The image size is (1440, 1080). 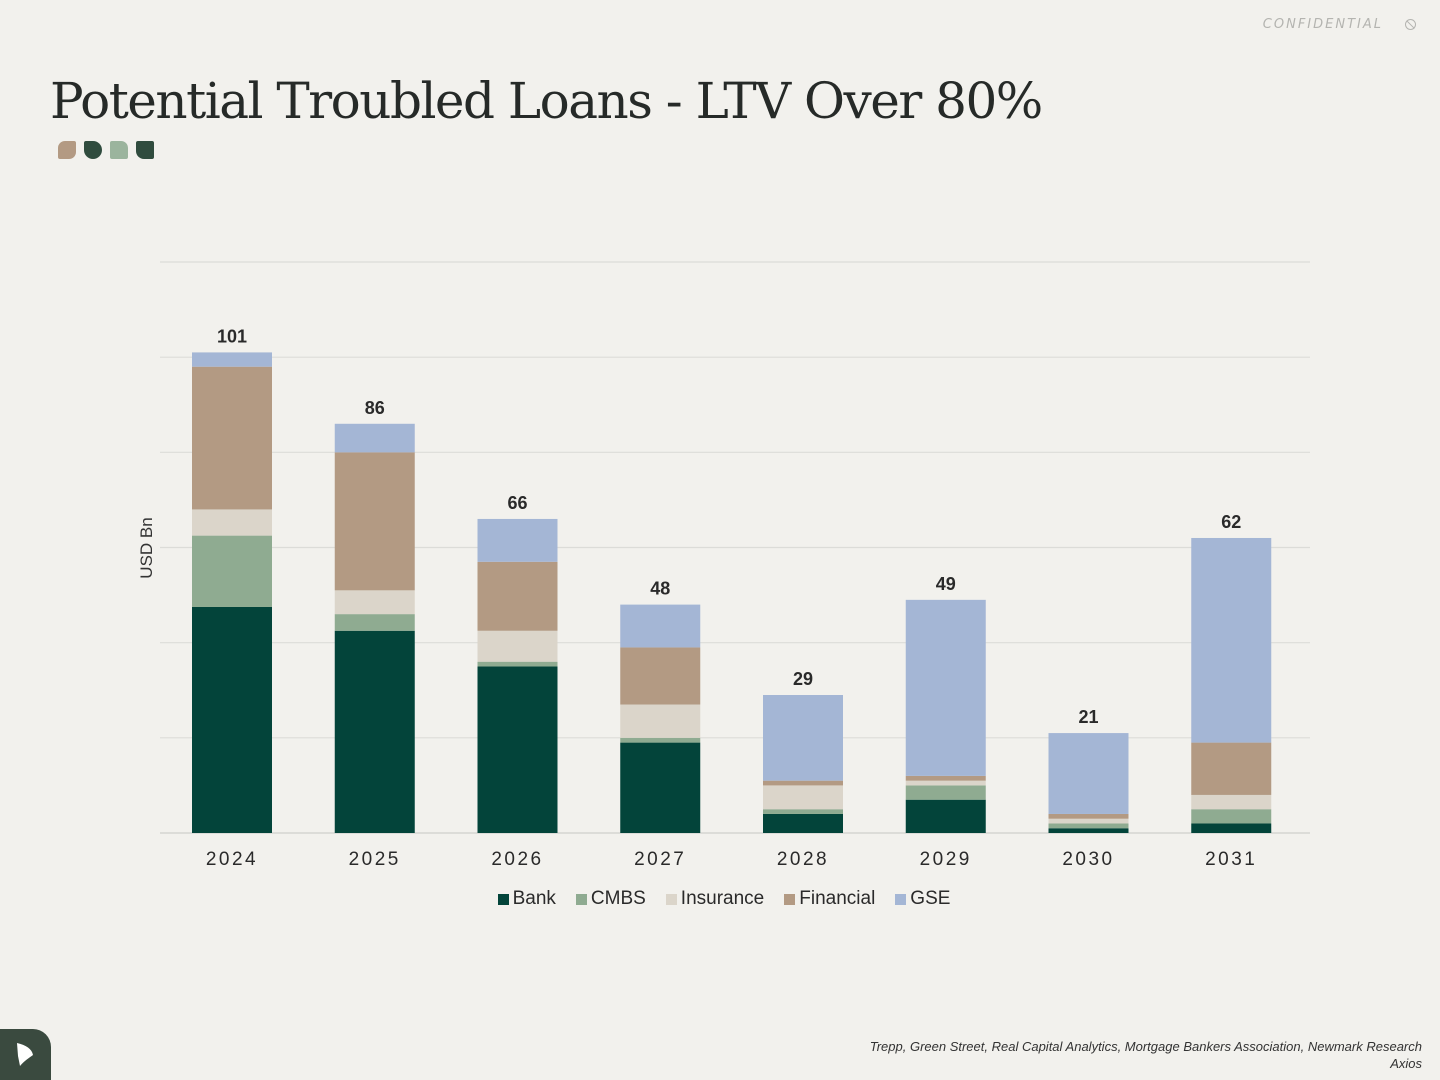 I want to click on legend-item: Insurance, so click(x=715, y=899).